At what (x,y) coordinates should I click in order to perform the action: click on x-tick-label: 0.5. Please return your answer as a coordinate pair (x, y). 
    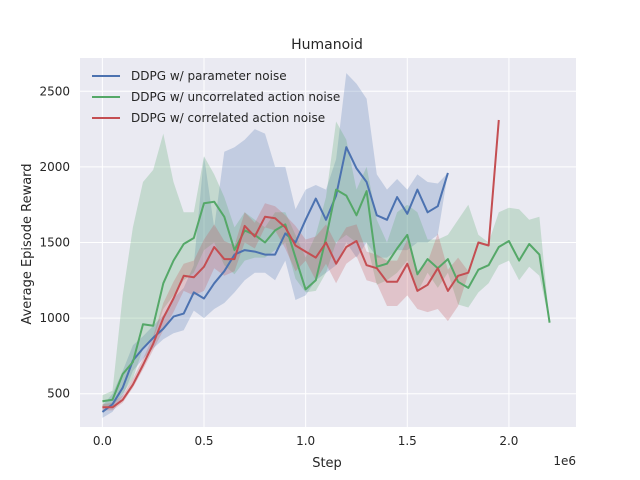
    Looking at the image, I should click on (203, 441).